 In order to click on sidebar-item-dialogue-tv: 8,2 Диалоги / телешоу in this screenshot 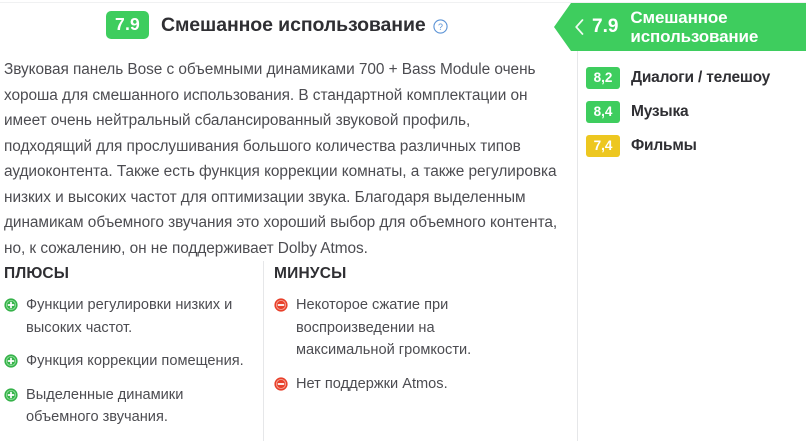, I will do `click(696, 78)`.